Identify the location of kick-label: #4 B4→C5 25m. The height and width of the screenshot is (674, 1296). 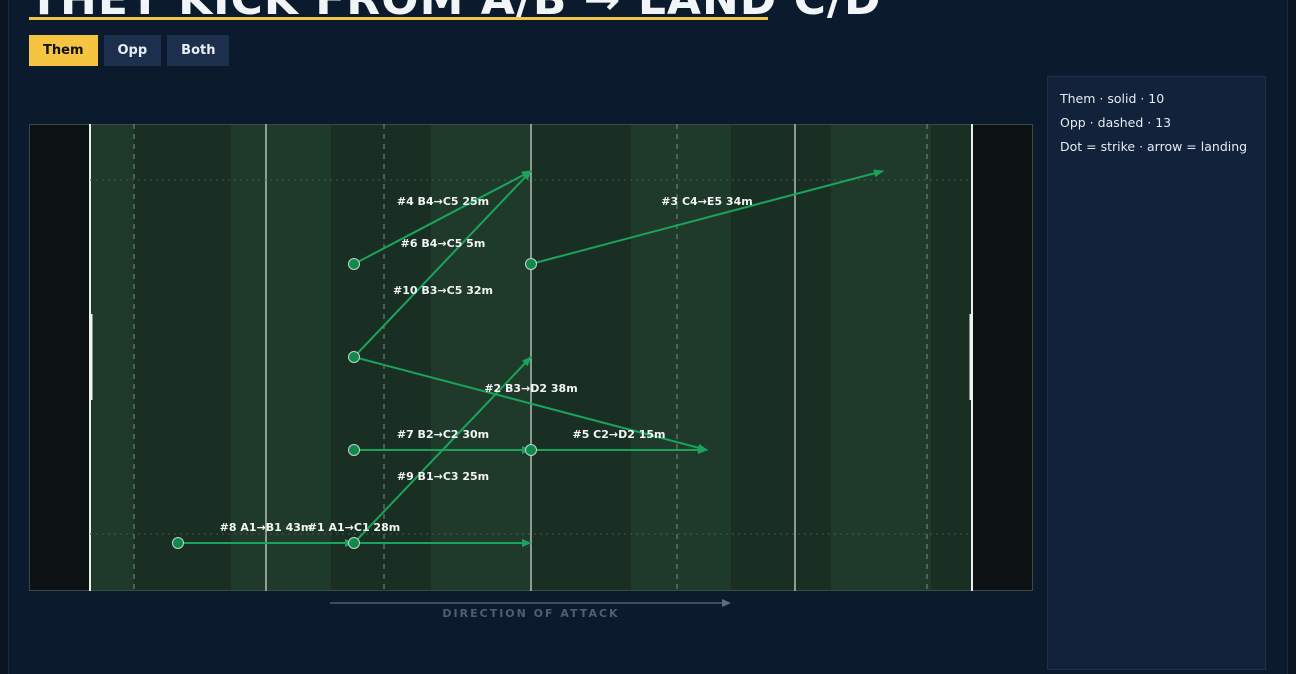
(443, 201).